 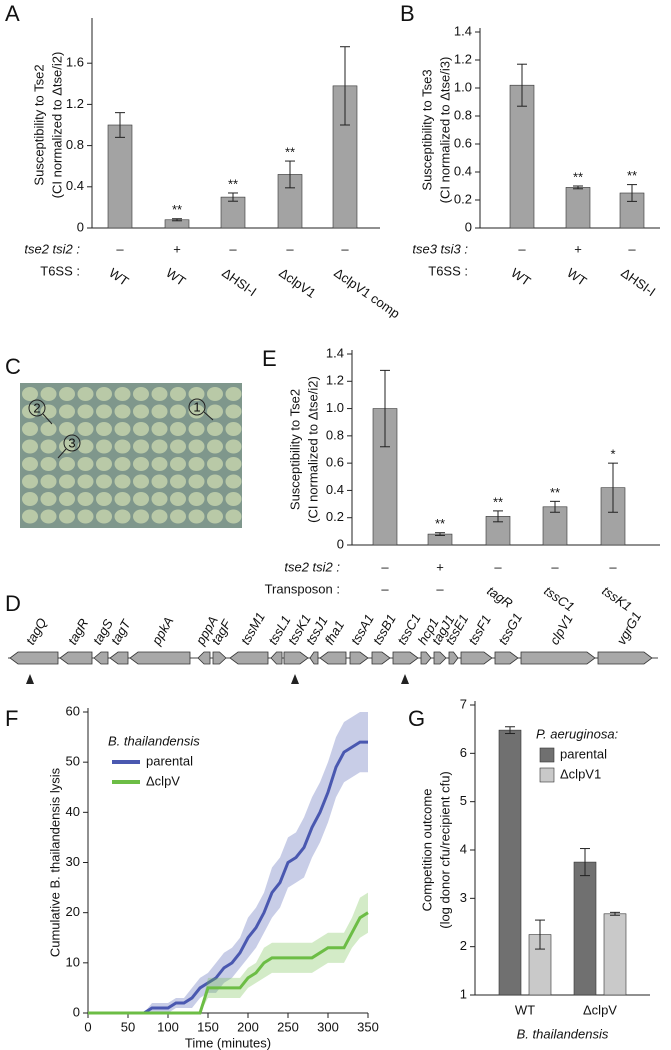 What do you see at coordinates (75, 103) in the screenshot?
I see `y-tick-label: 1.2` at bounding box center [75, 103].